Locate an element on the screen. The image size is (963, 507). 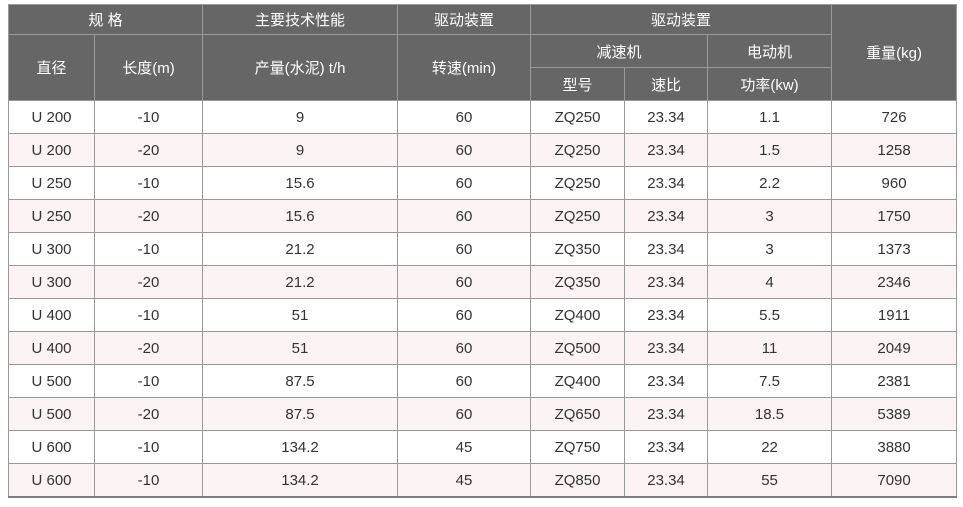
table-cell: 2381 is located at coordinates (894, 381).